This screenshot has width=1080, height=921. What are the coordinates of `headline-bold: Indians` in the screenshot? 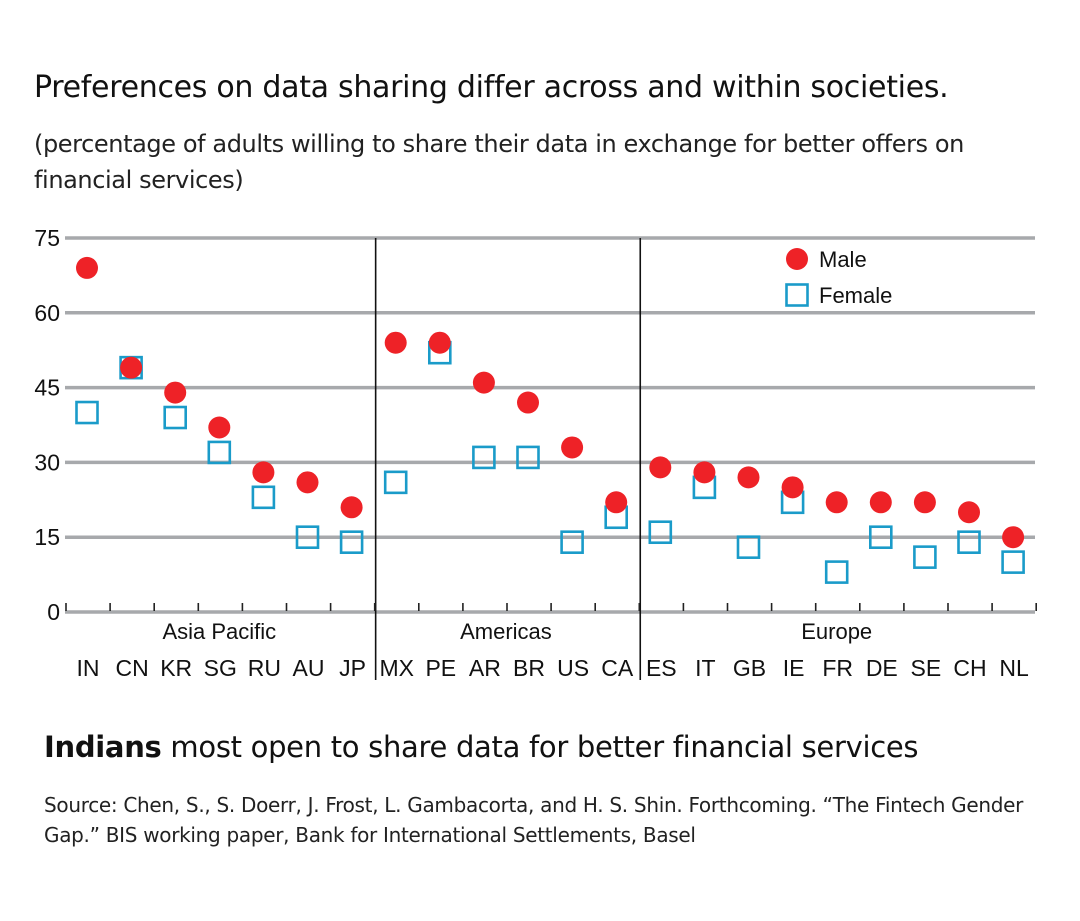 It's located at (103, 747).